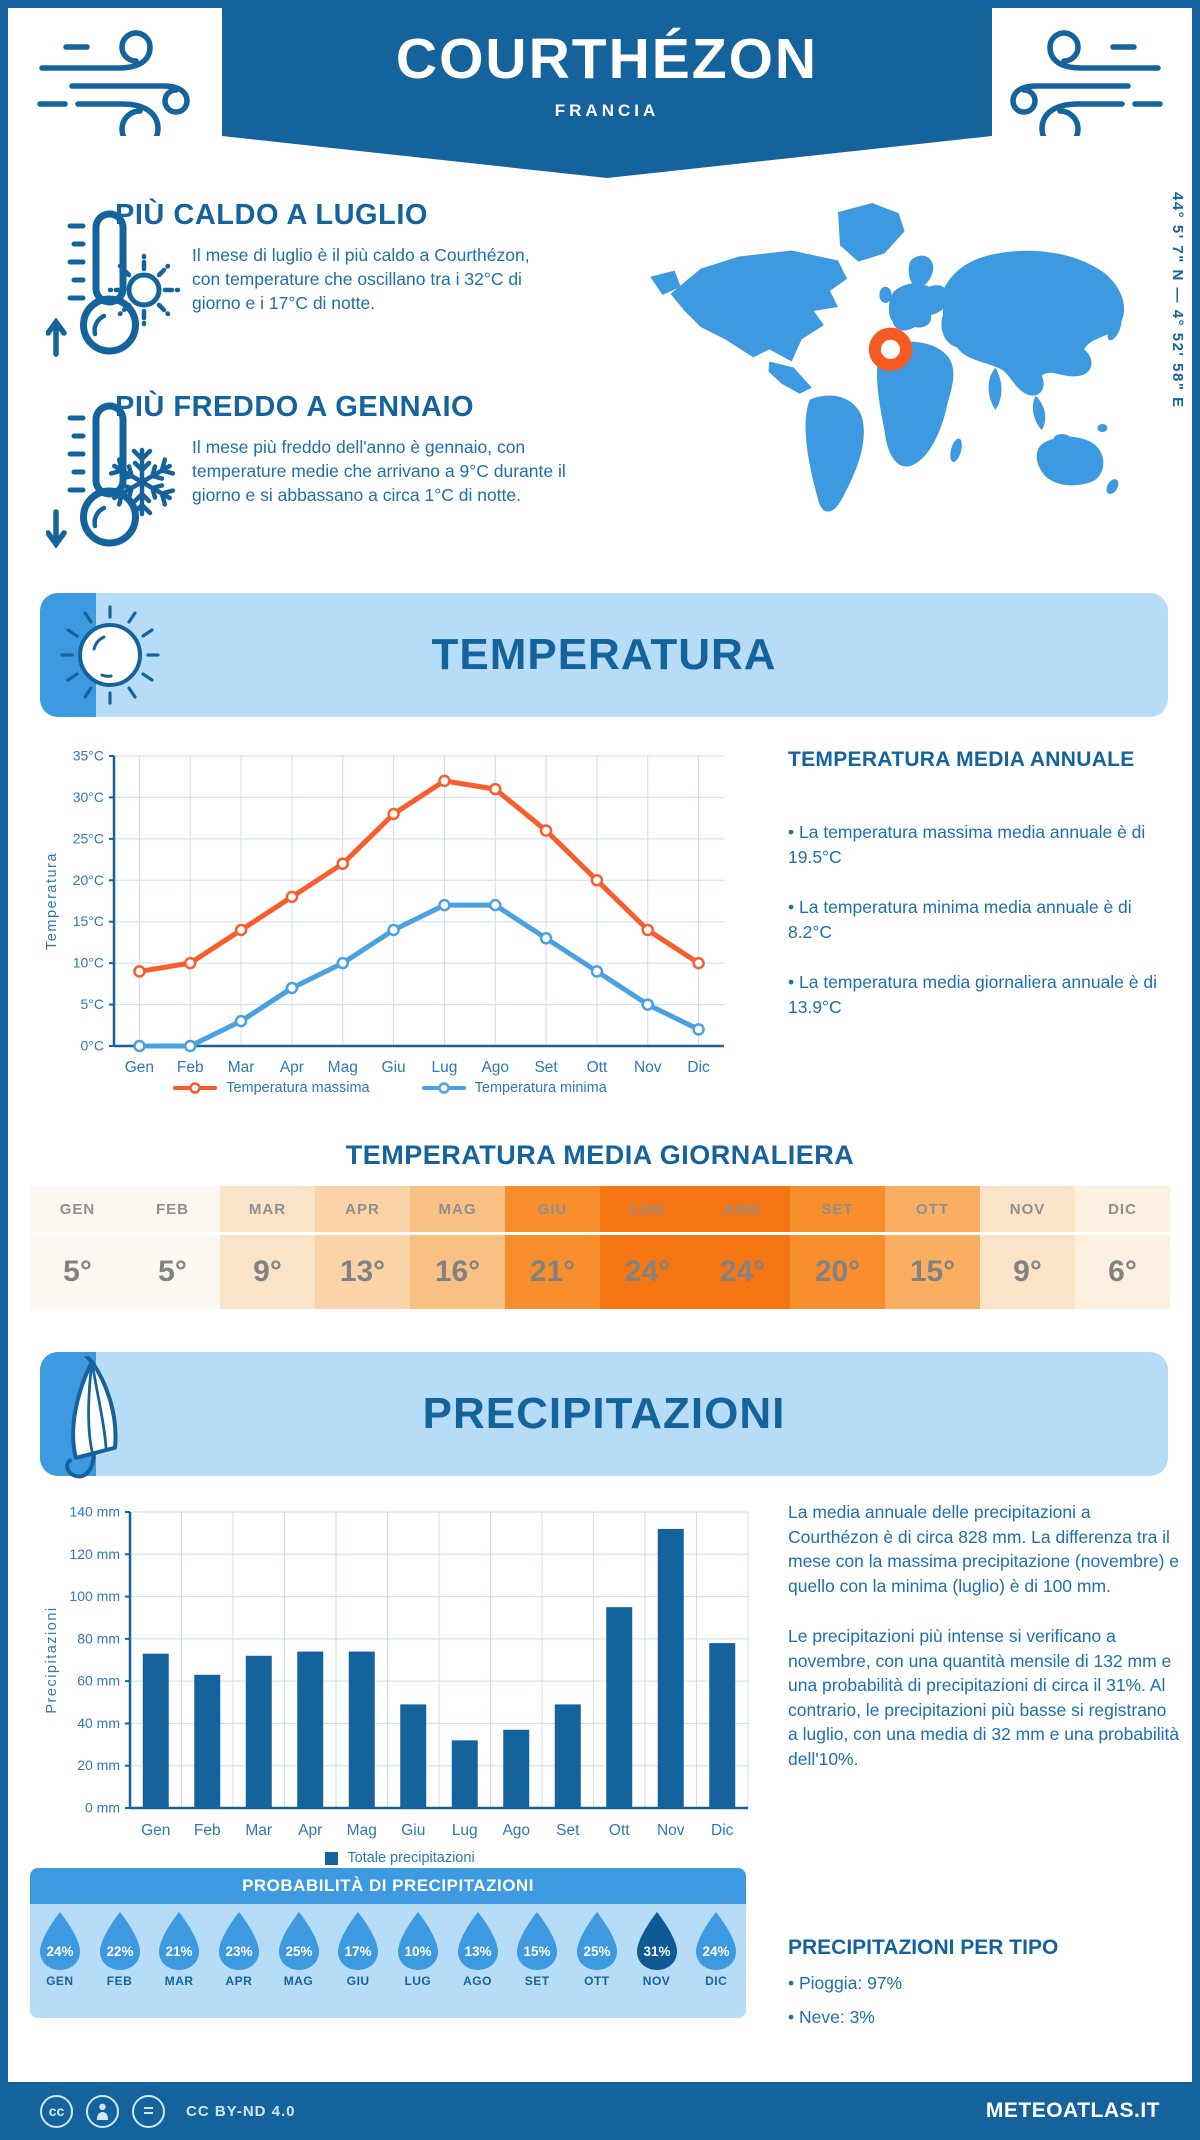  I want to click on daily-temperature-heading: TEMPERATURA MEDIA GIORNALIERA, so click(600, 1155).